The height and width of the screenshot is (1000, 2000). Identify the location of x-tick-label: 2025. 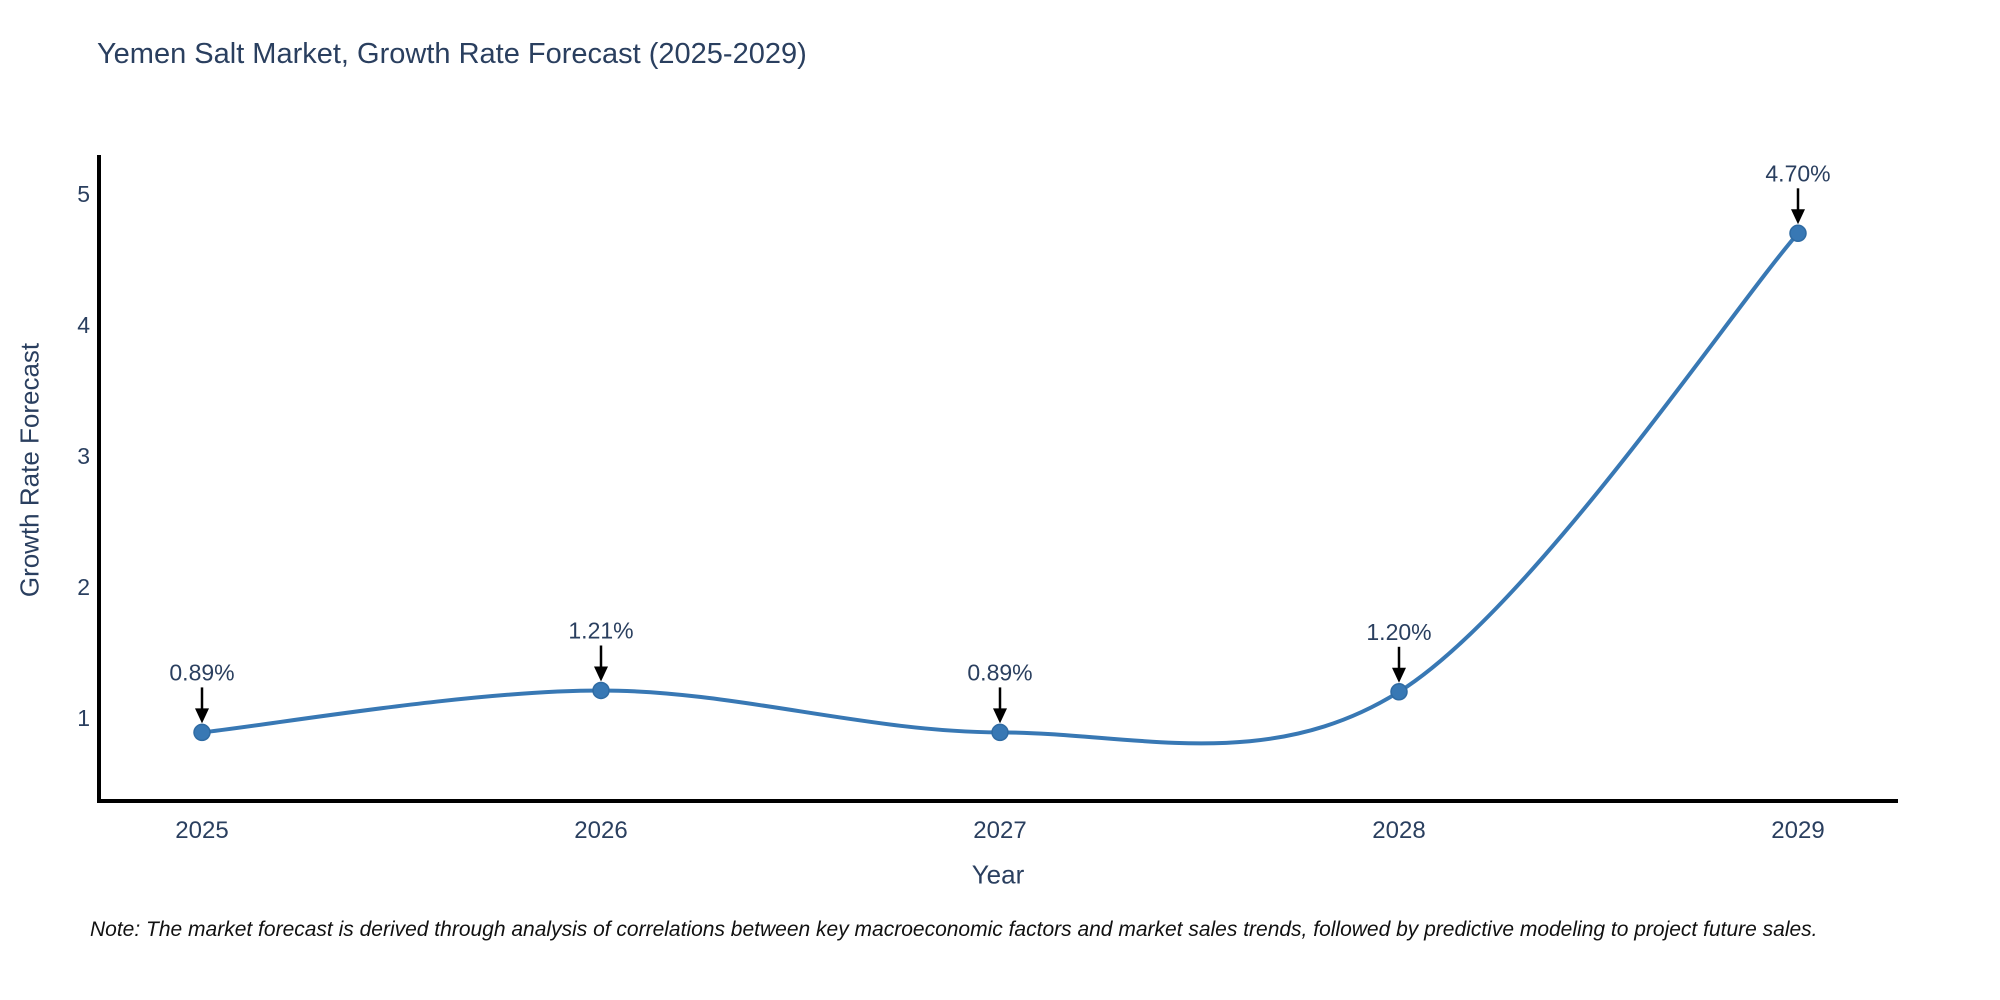
(201, 830).